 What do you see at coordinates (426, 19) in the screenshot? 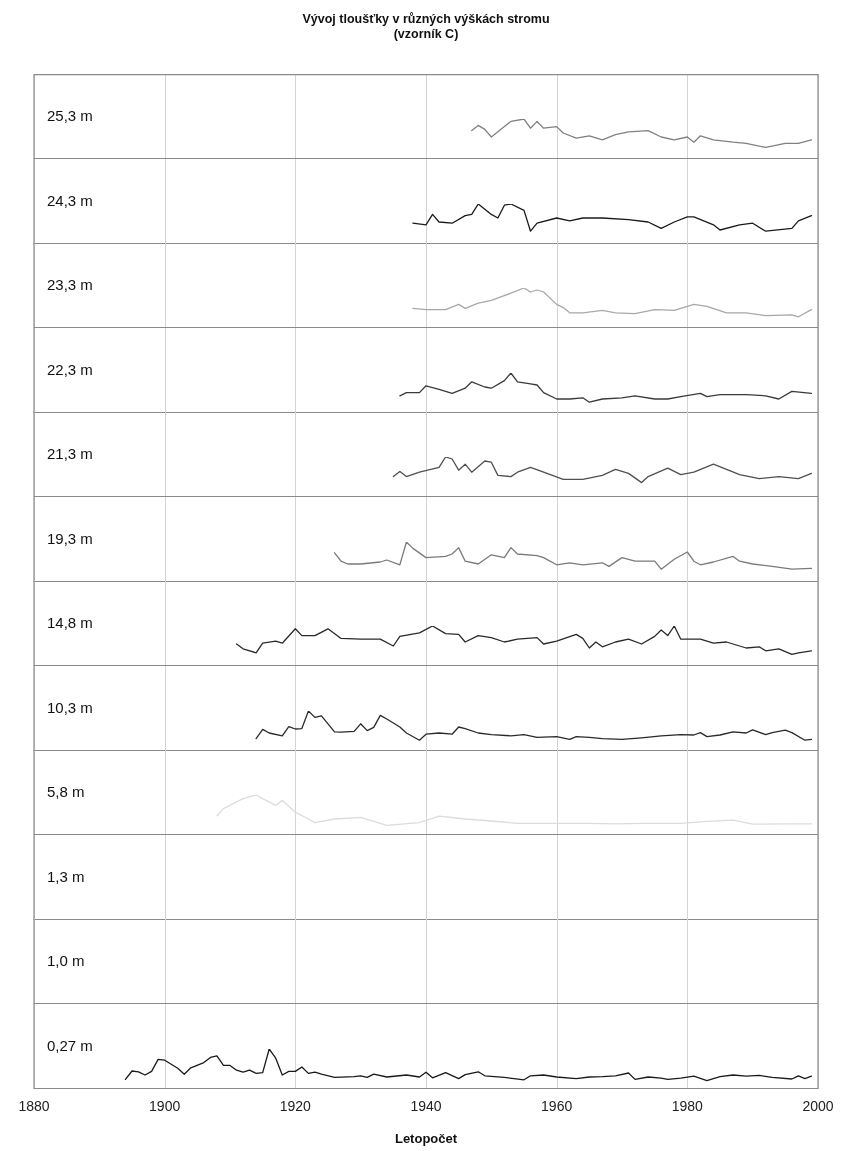
I see `chart-title: Vývoj tloušťky v různých výškách stromu` at bounding box center [426, 19].